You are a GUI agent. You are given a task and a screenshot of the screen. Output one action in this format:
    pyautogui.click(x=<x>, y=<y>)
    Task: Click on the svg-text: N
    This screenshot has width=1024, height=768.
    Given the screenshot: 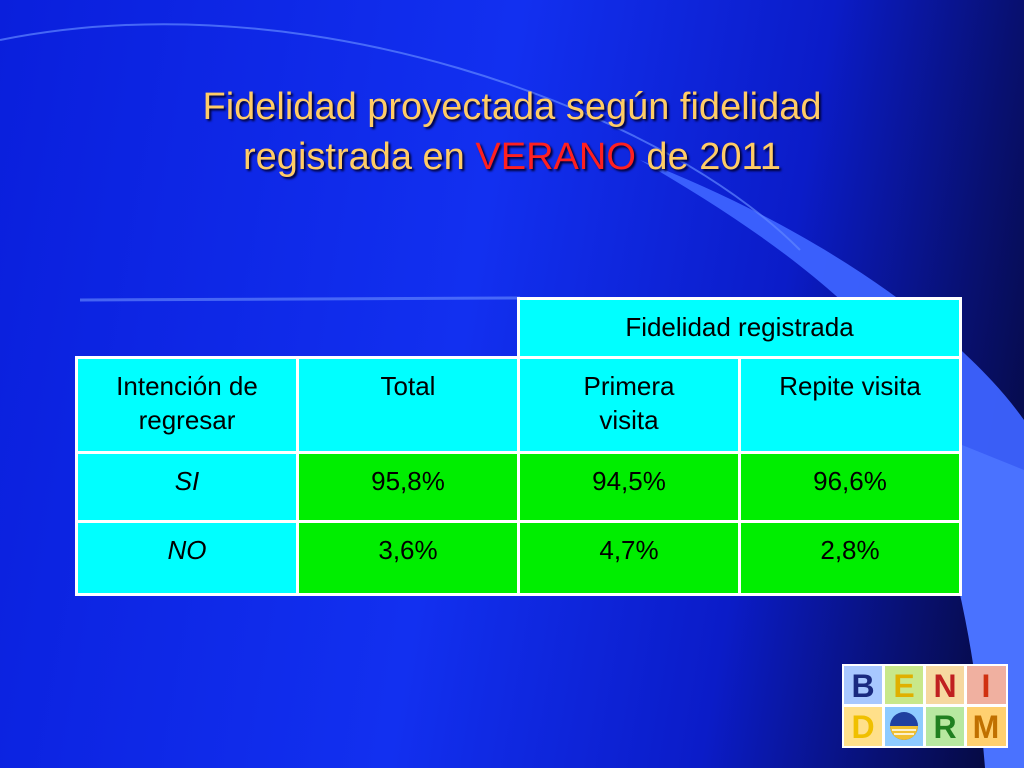 What is the action you would take?
    pyautogui.click(x=944, y=686)
    